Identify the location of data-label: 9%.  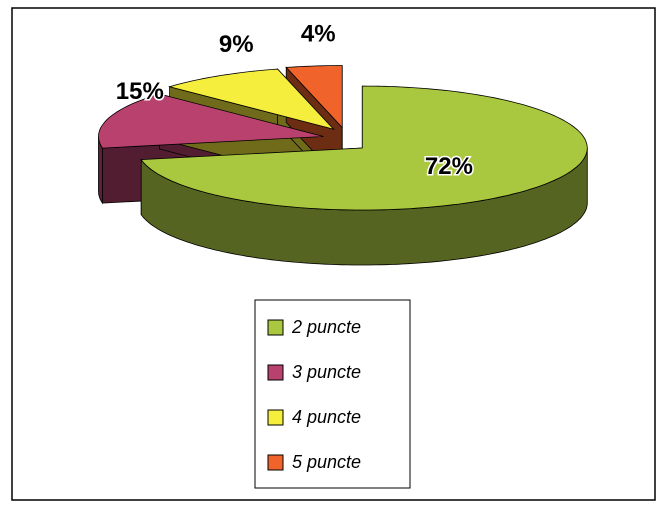
(236, 44).